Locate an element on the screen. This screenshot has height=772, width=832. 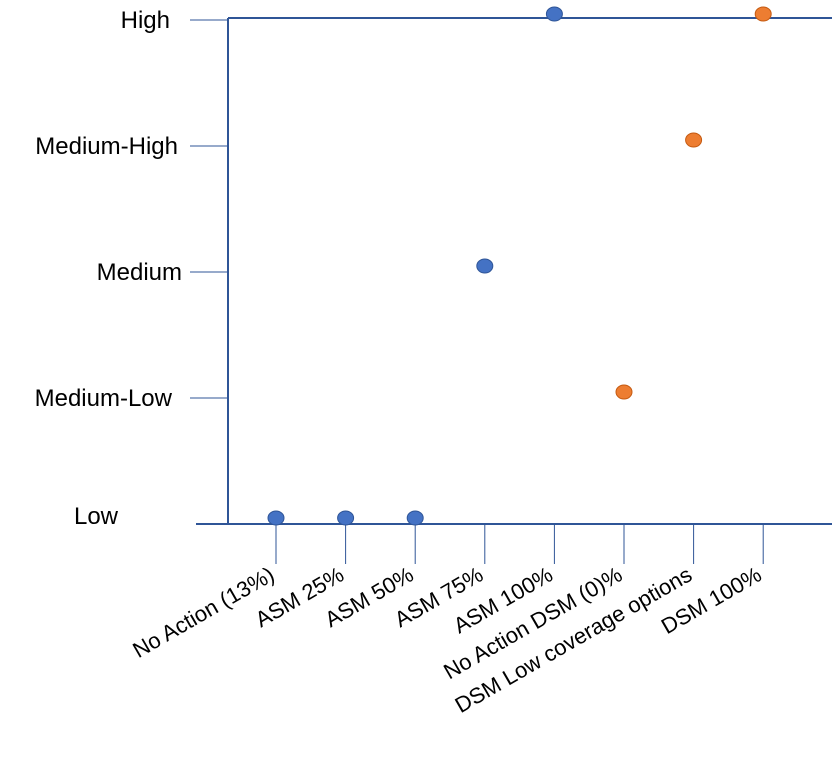
y-tick-label: High is located at coordinates (145, 20).